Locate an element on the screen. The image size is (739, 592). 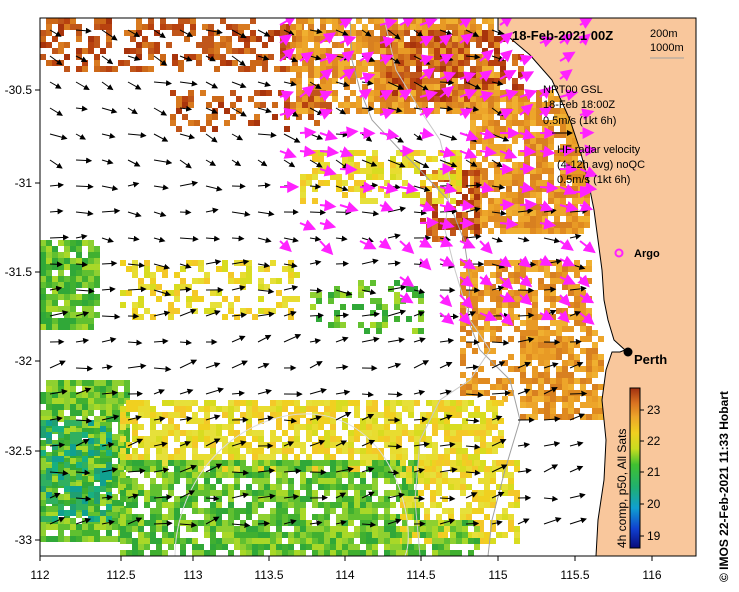
argo-legend: Argo is located at coordinates (637, 254).